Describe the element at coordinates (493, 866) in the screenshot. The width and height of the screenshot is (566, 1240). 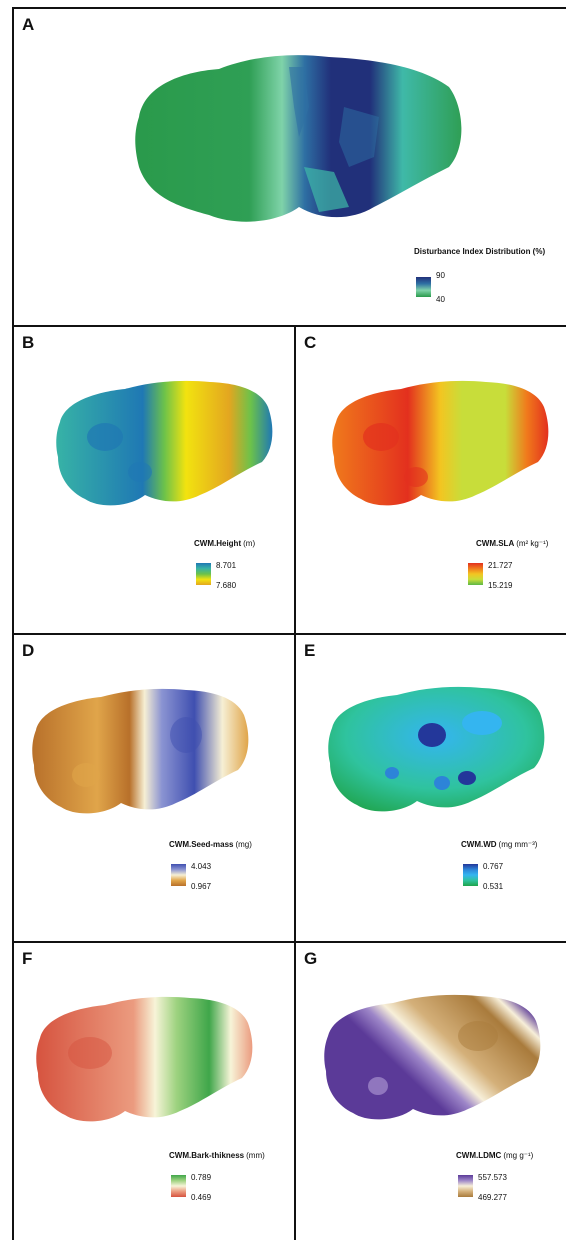
I see `legend-max-e: 0.767` at that location.